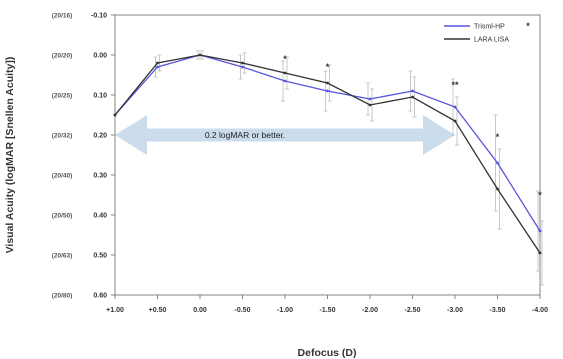  I want to click on x-tick-label: 0.00, so click(200, 310).